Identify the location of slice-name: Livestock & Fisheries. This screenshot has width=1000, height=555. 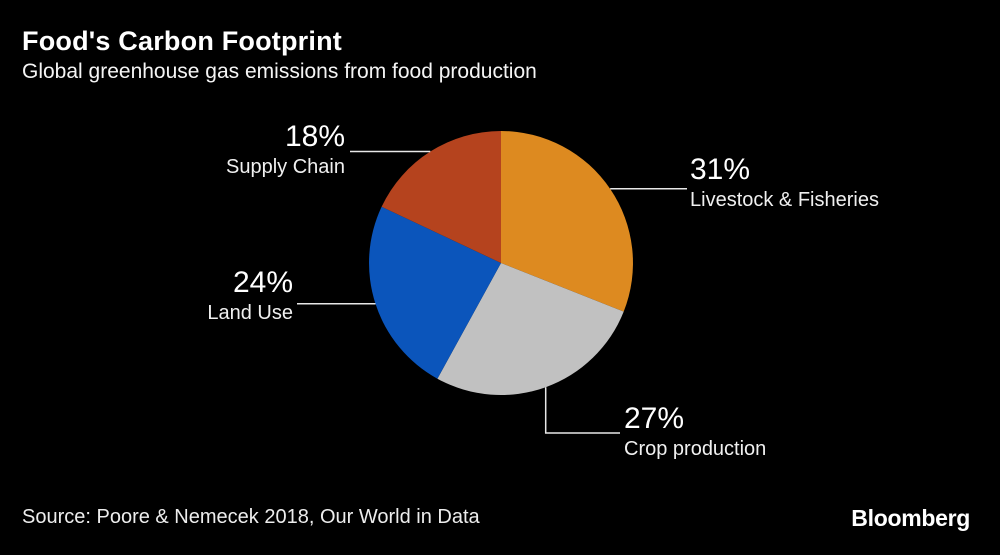
(784, 200).